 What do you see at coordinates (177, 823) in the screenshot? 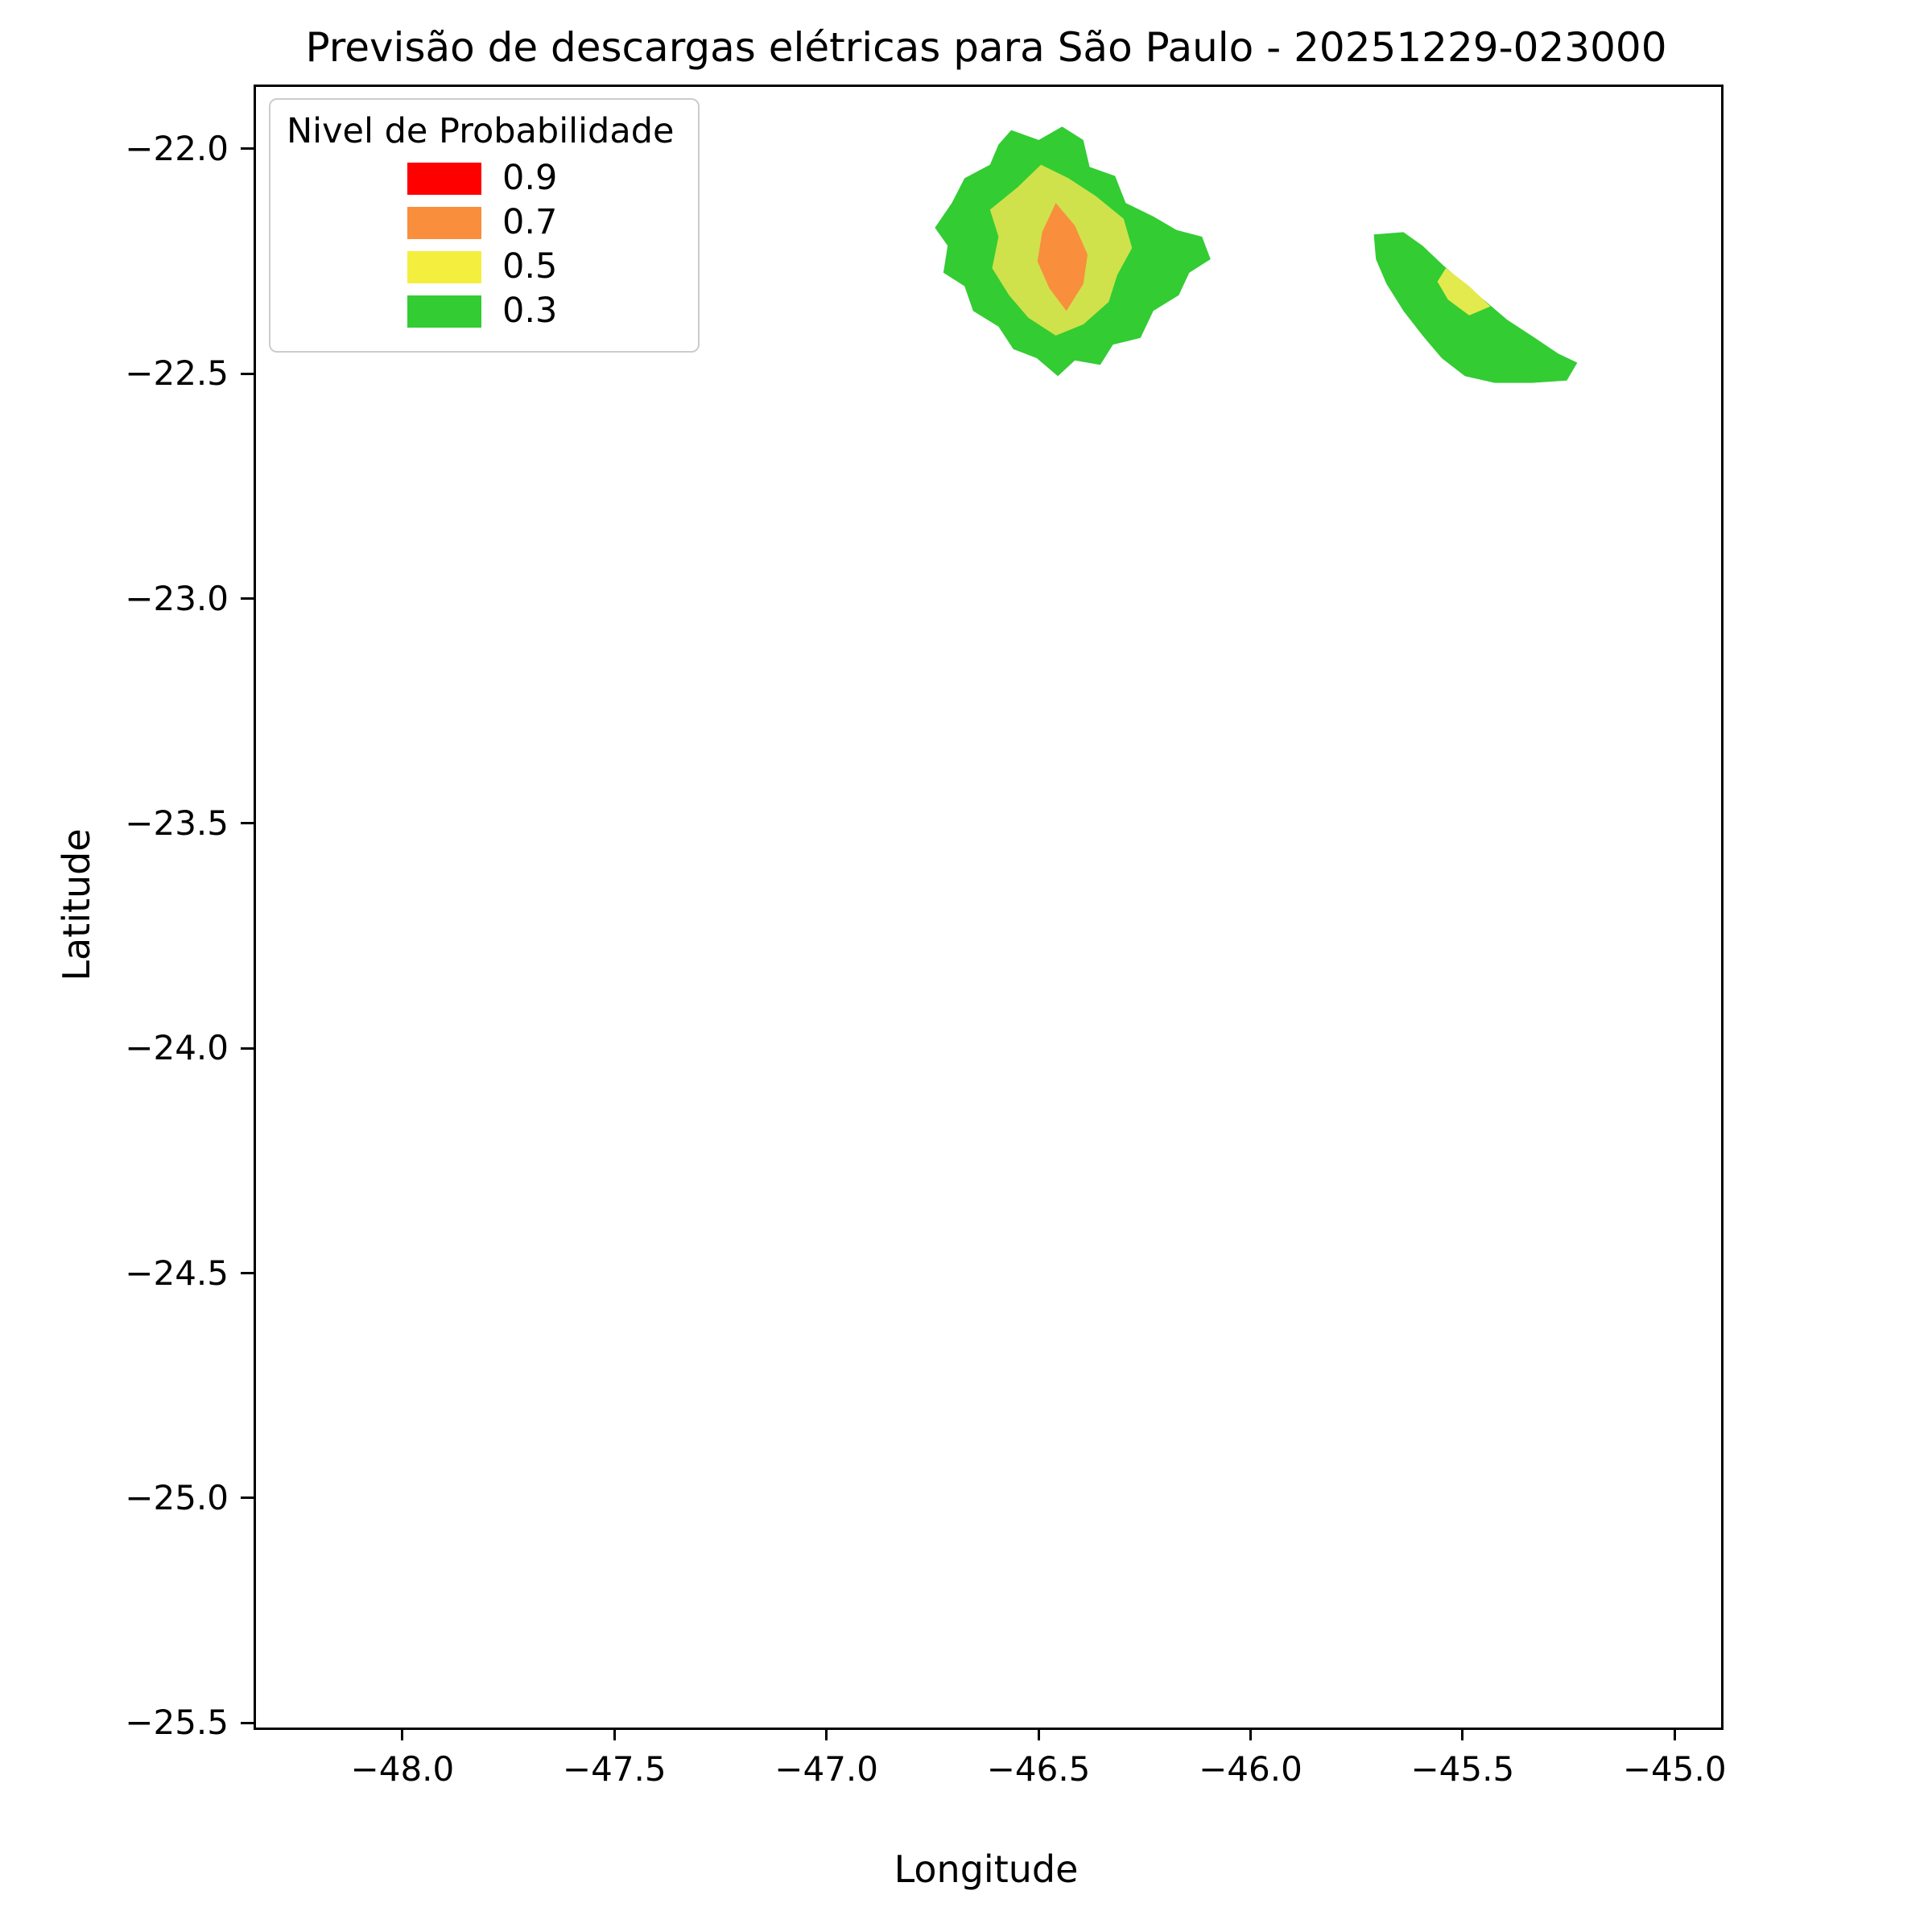
I see `y-tick-label: −23.5` at bounding box center [177, 823].